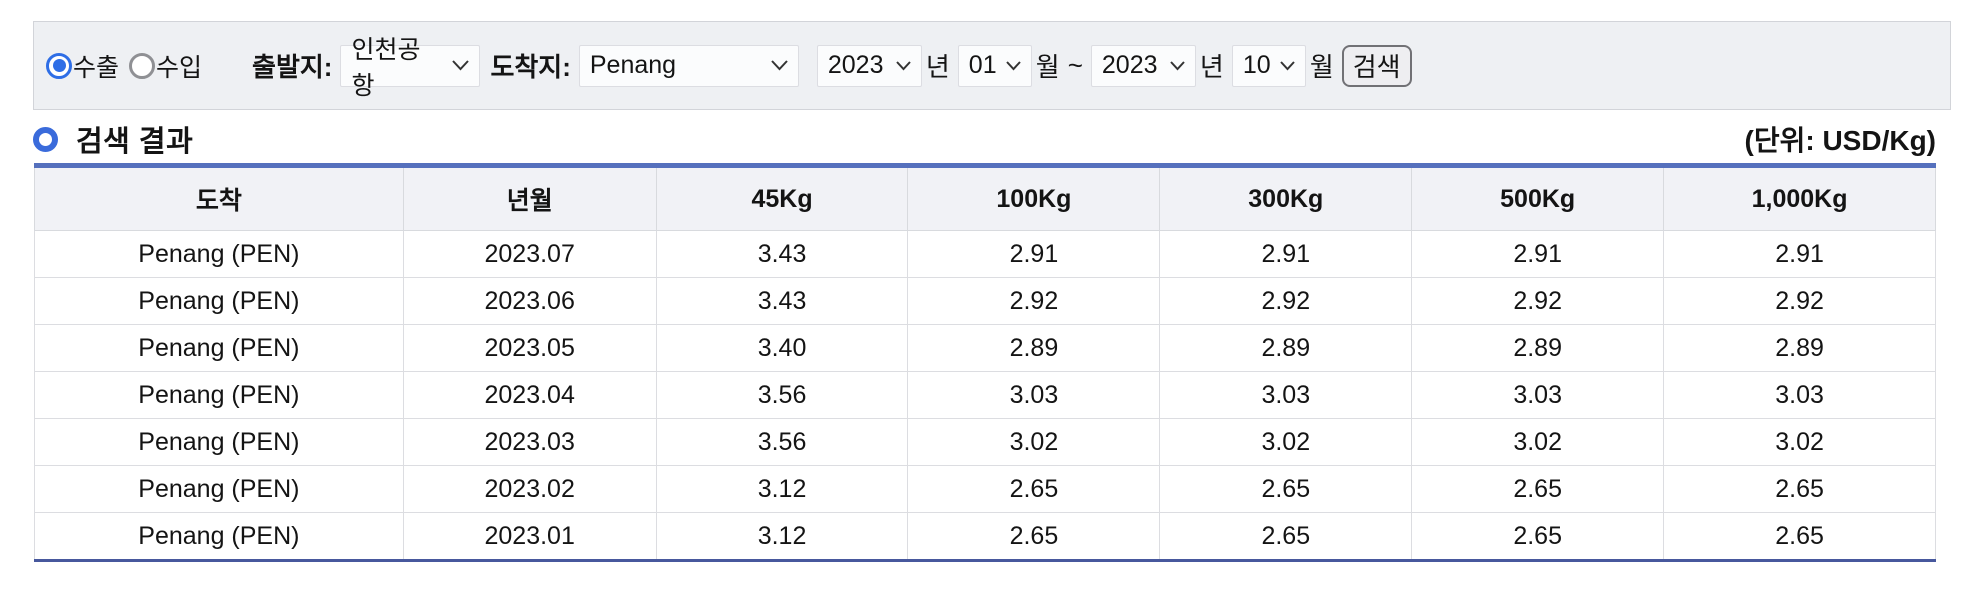 The image size is (1984, 608). What do you see at coordinates (633, 65) in the screenshot?
I see `destination-select-value: Penang` at bounding box center [633, 65].